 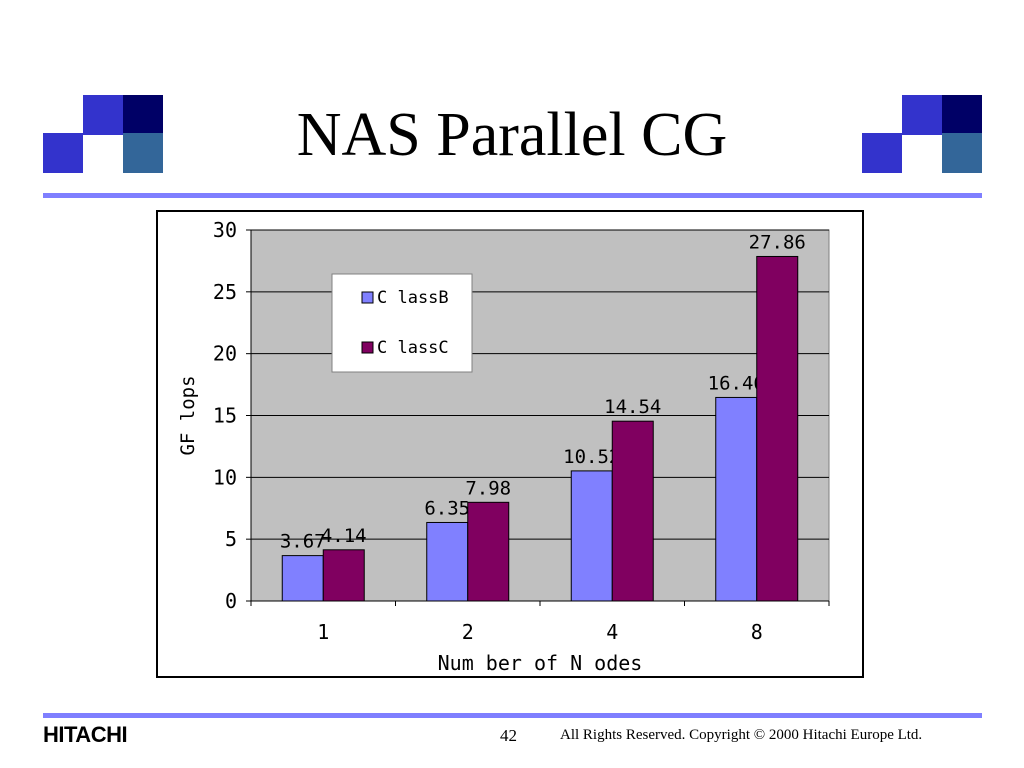 I want to click on slide-title: NAS Parallel CG, so click(x=512, y=135).